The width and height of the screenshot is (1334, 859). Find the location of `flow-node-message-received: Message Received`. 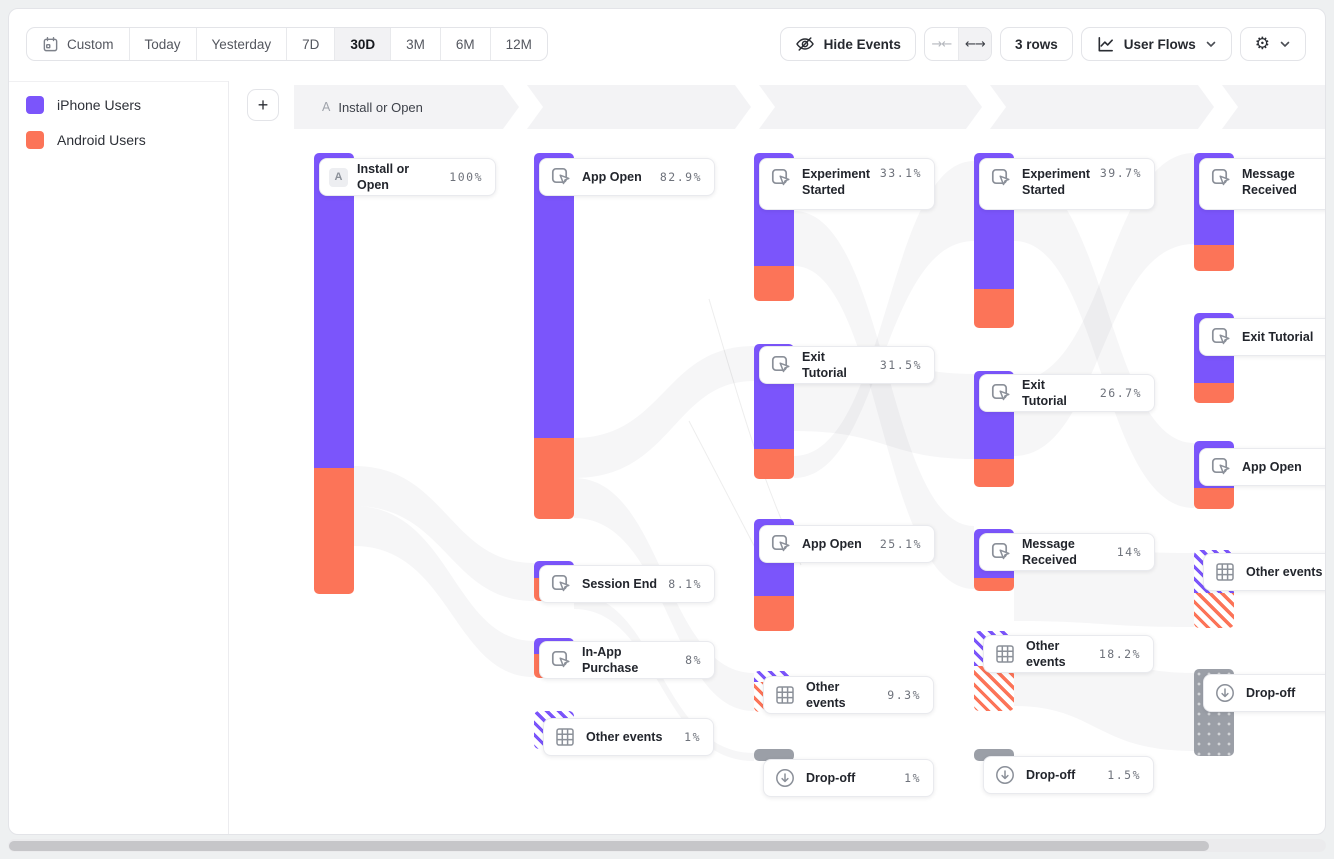

flow-node-message-received: Message Received is located at coordinates (1262, 184).